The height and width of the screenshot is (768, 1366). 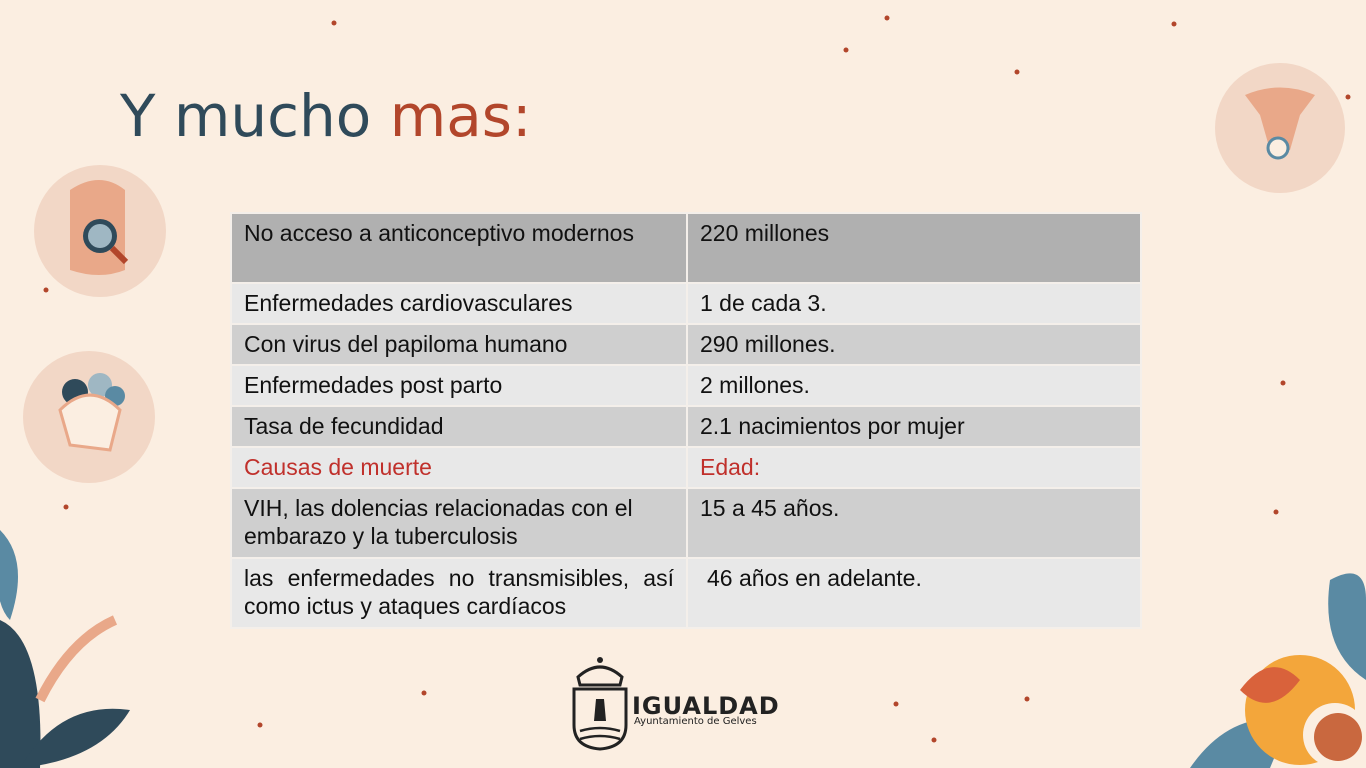 What do you see at coordinates (914, 248) in the screenshot?
I see `table-cell: 220 millones` at bounding box center [914, 248].